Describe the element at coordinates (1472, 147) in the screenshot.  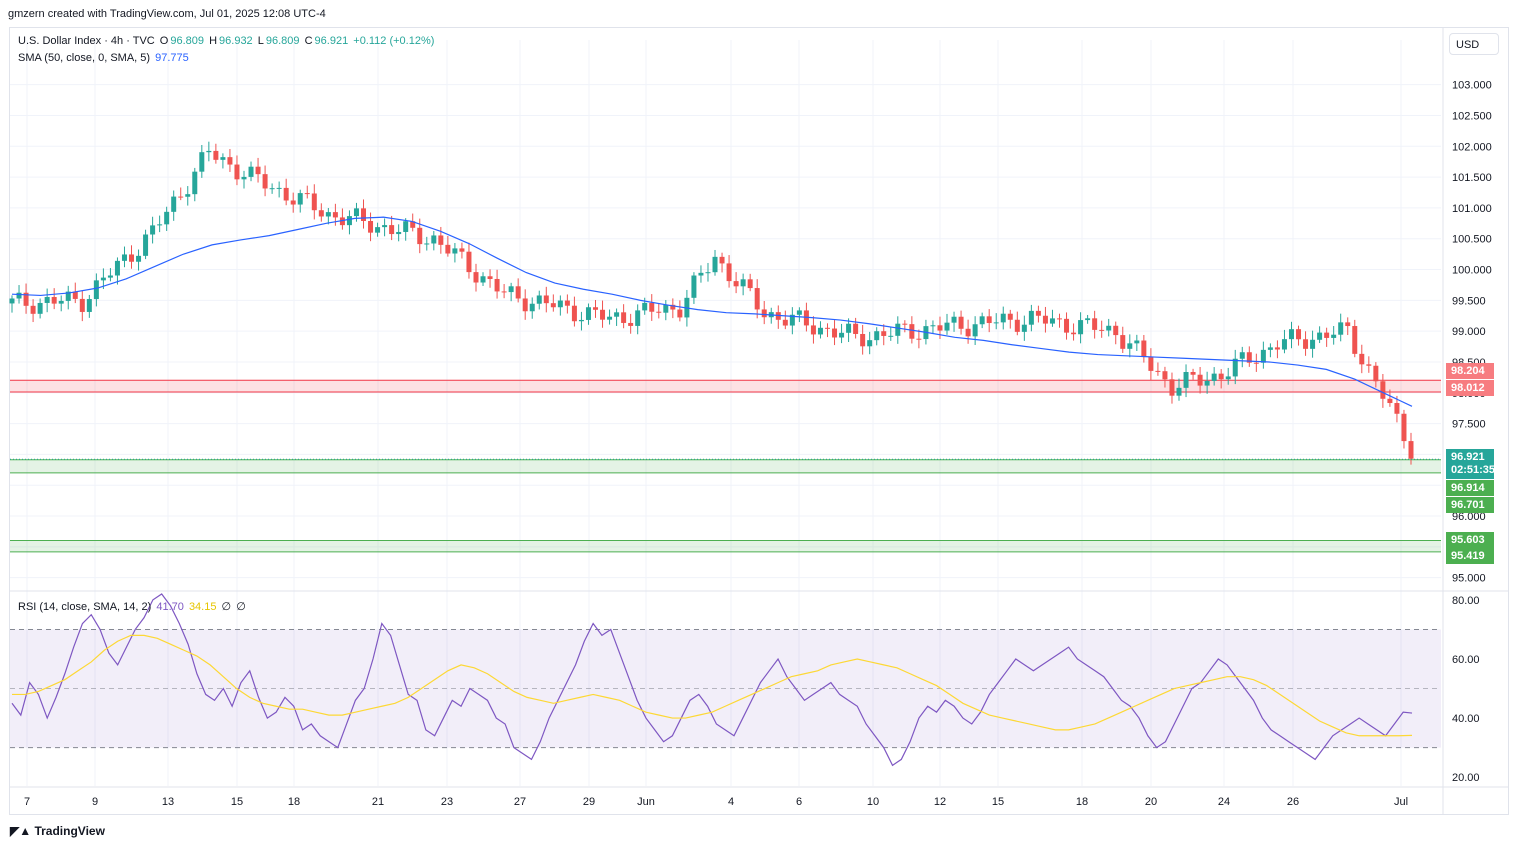
I see `price-tick-label: 102.000` at that location.